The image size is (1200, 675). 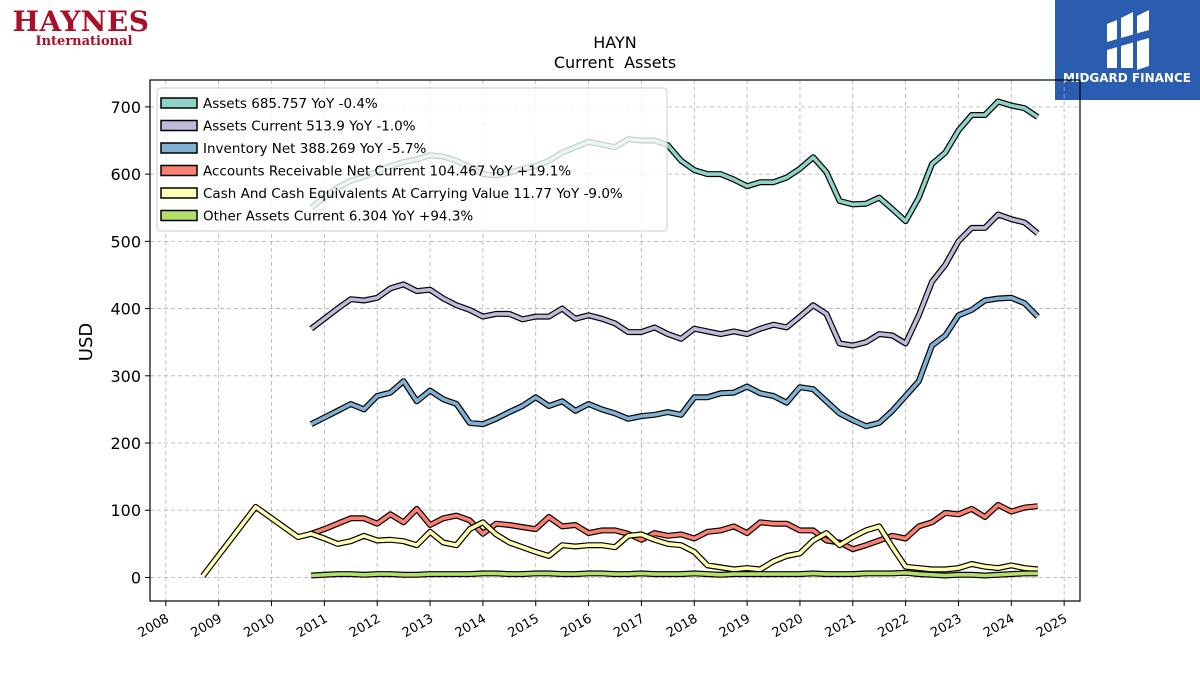 What do you see at coordinates (576, 626) in the screenshot?
I see `x-tick-label: 2016` at bounding box center [576, 626].